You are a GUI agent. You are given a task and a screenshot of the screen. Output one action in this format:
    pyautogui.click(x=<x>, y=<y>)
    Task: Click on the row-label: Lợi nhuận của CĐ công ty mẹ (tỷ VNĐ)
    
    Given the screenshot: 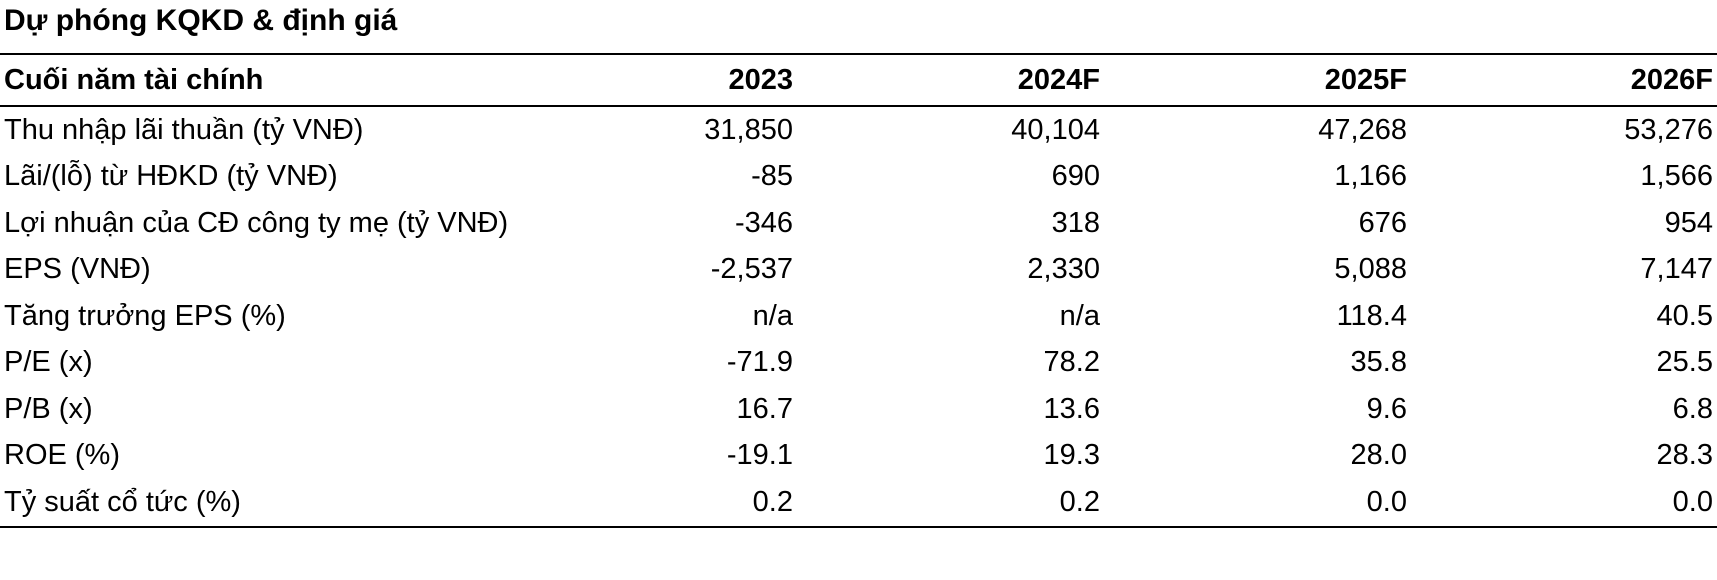 What is the action you would take?
    pyautogui.click(x=256, y=222)
    